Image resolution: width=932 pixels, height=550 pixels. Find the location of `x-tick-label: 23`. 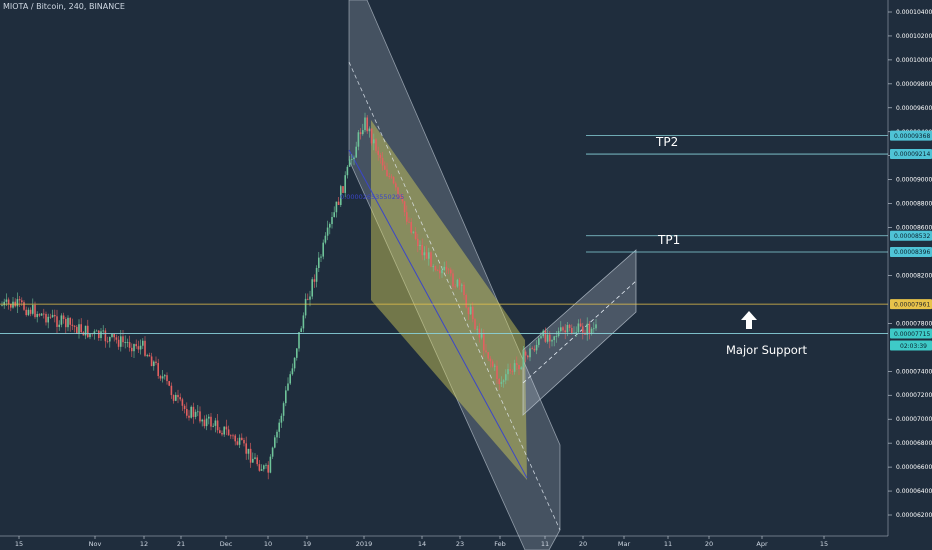

x-tick-label: 23 is located at coordinates (460, 544).